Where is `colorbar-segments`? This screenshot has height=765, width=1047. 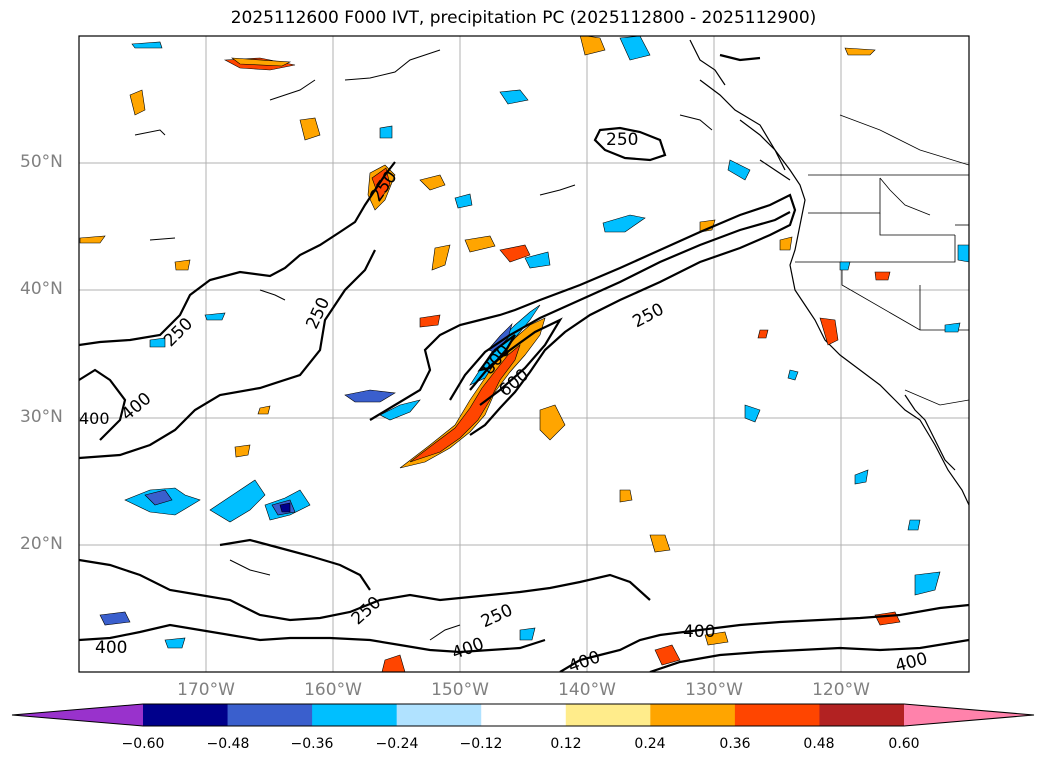 colorbar-segments is located at coordinates (523, 715).